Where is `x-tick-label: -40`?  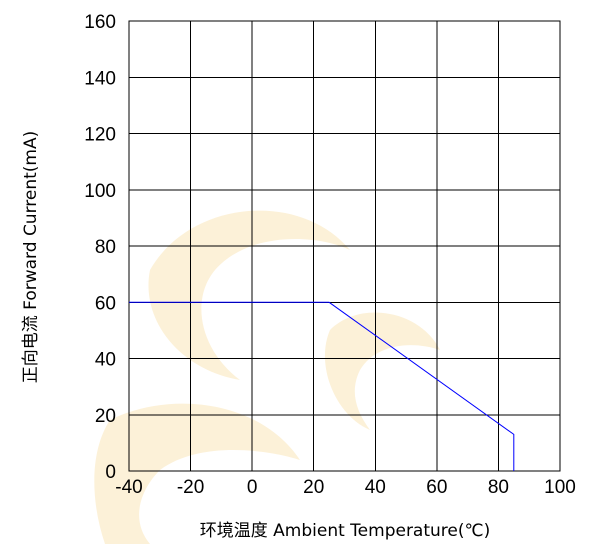
x-tick-label: -40 is located at coordinates (128, 487).